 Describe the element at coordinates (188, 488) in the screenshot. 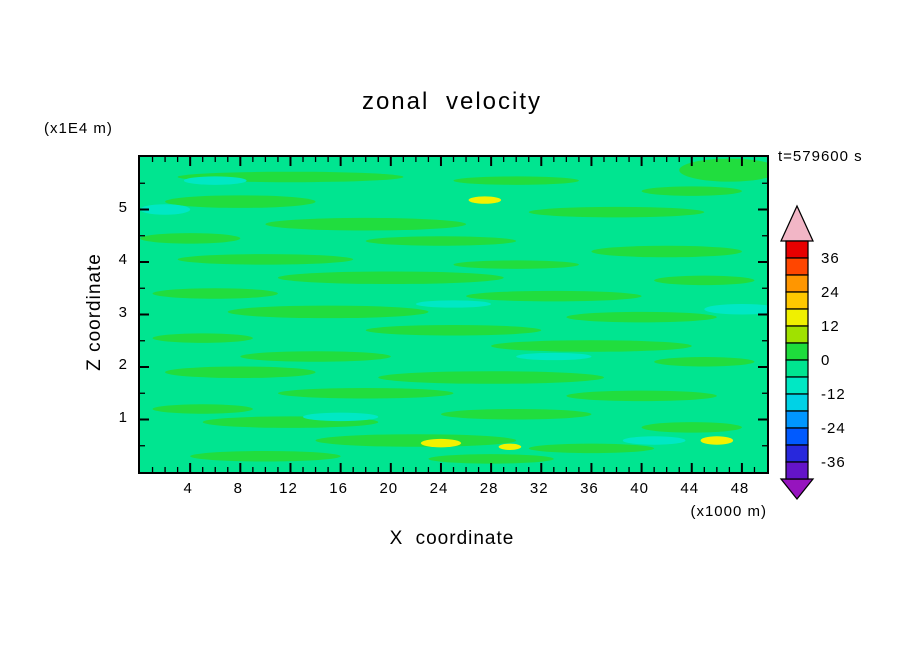

I see `x-tick-label: 4` at that location.